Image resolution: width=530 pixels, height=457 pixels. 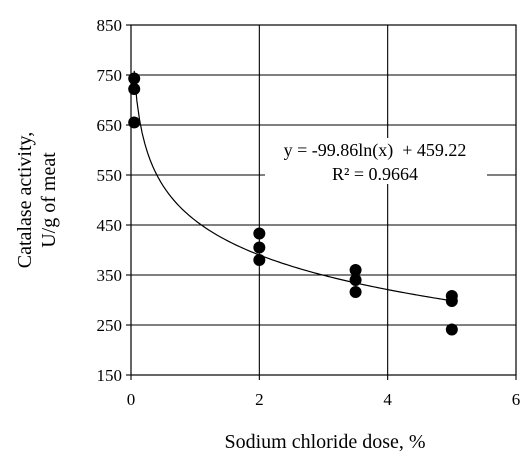 What do you see at coordinates (375, 174) in the screenshot?
I see `trendline-r-squared: R² = 0.9664` at bounding box center [375, 174].